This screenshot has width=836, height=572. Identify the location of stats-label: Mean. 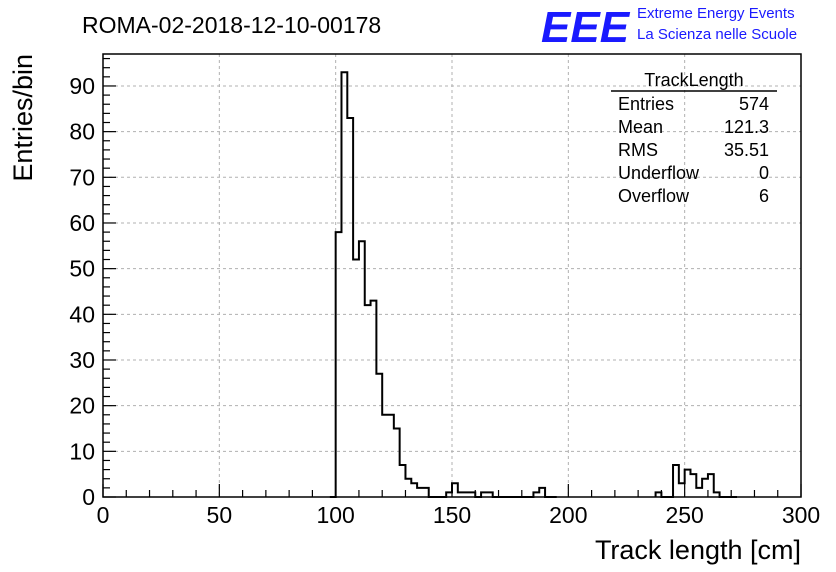
(640, 127).